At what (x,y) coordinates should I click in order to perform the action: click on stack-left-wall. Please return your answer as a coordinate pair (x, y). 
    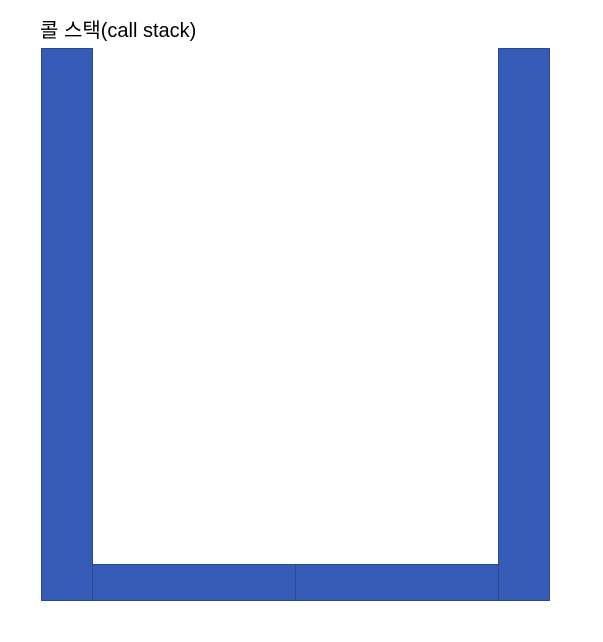
    Looking at the image, I should click on (67, 324).